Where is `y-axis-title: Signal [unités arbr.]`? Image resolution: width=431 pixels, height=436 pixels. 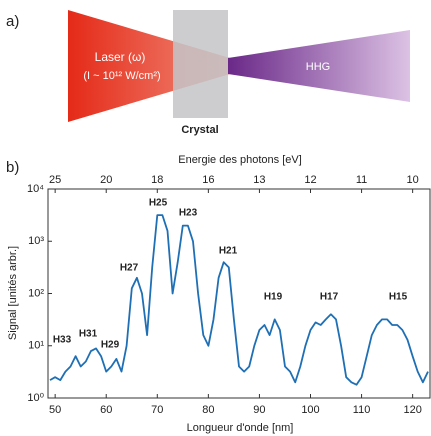 y-axis-title: Signal [unités arbr.] is located at coordinates (13, 293).